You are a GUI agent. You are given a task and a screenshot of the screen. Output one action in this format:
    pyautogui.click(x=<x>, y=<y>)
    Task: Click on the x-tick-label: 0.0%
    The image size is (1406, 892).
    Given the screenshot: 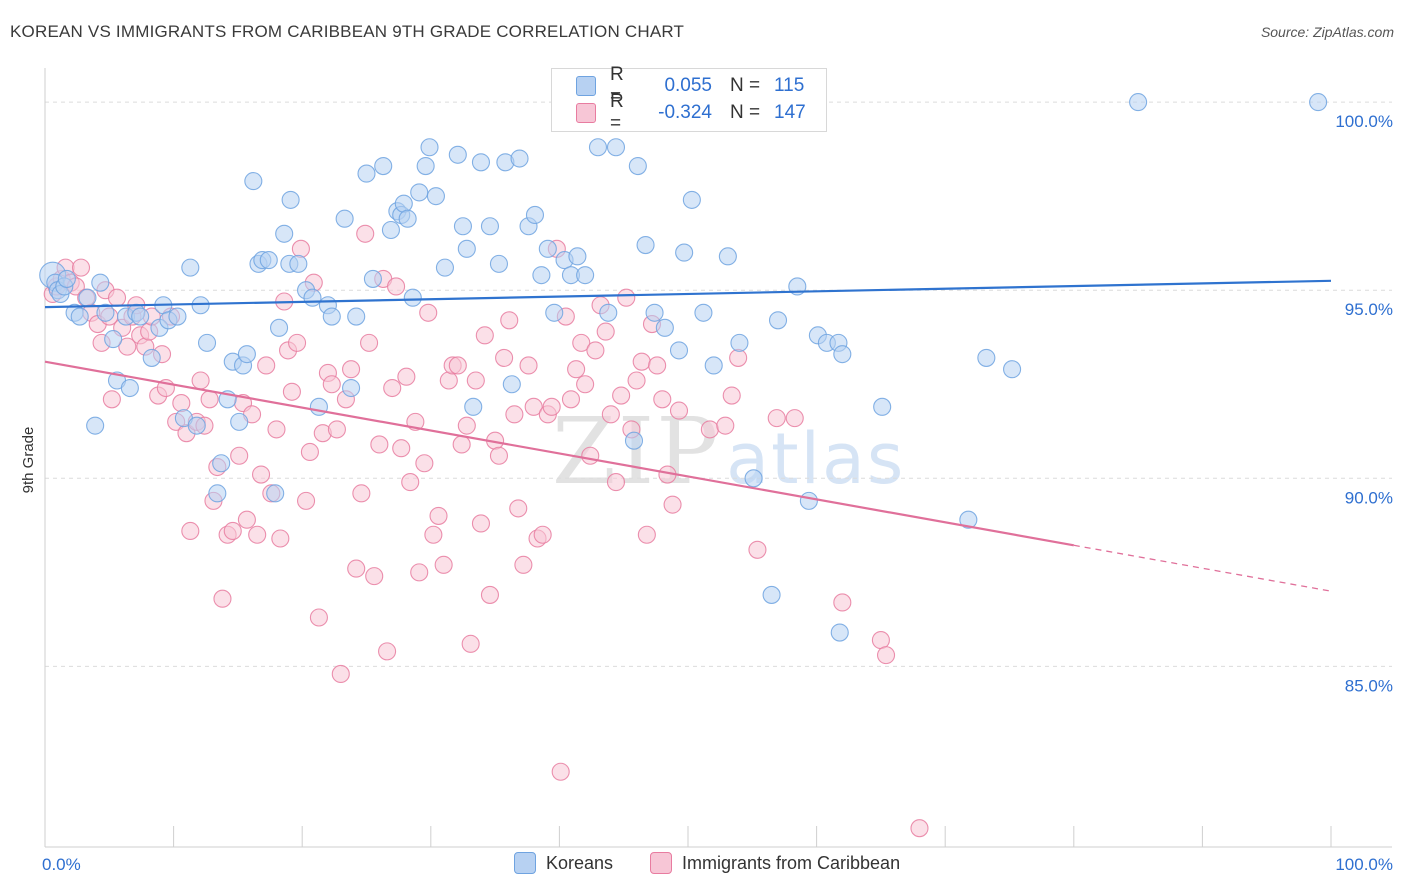 What is the action you would take?
    pyautogui.click(x=61, y=864)
    